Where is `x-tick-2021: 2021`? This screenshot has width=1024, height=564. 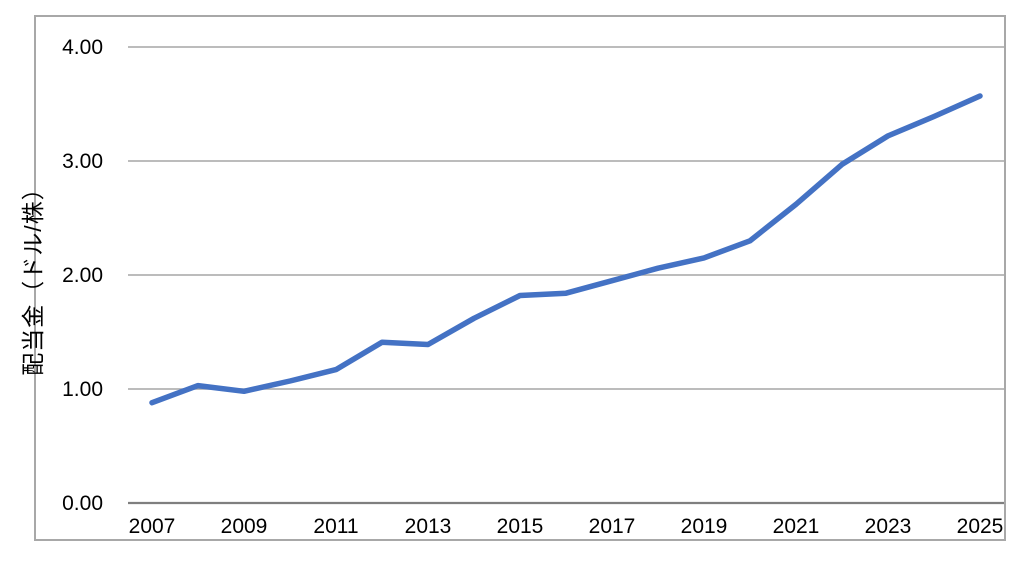 x-tick-2021: 2021 is located at coordinates (796, 526).